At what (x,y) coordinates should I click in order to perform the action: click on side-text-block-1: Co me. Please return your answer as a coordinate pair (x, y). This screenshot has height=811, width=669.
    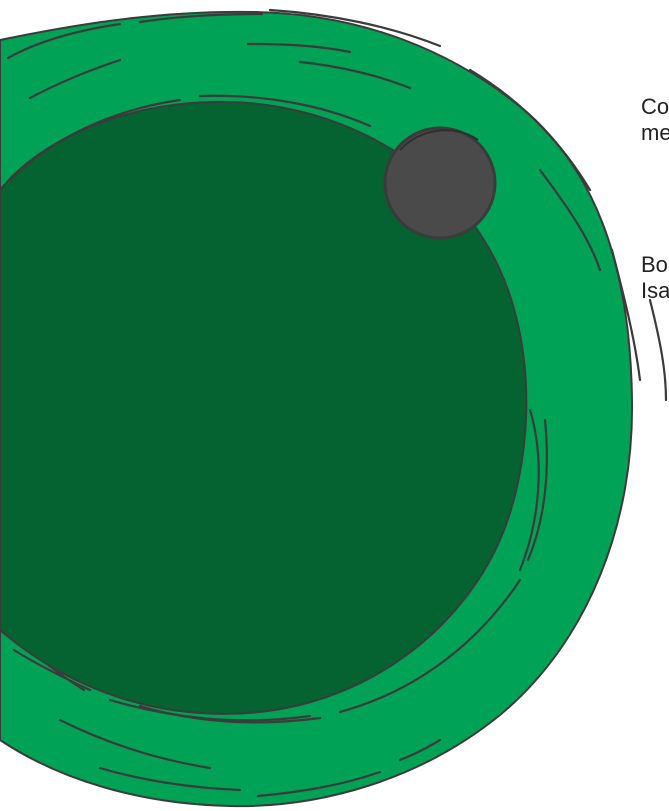
    Looking at the image, I should click on (655, 120).